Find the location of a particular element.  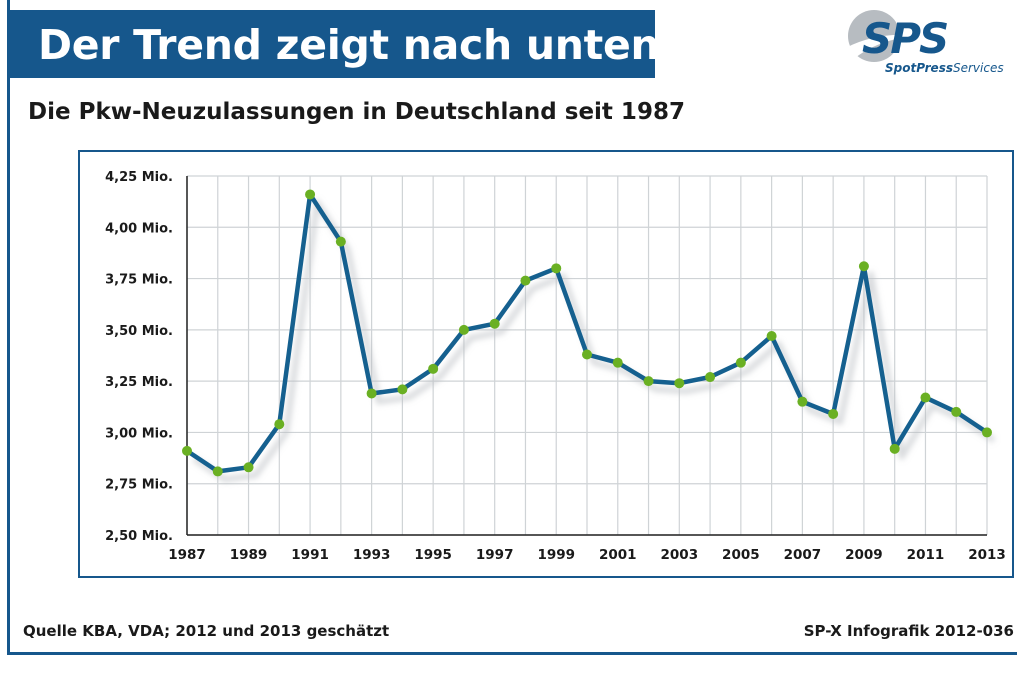

y-tick-label: 3,00 Mio. is located at coordinates (139, 433).